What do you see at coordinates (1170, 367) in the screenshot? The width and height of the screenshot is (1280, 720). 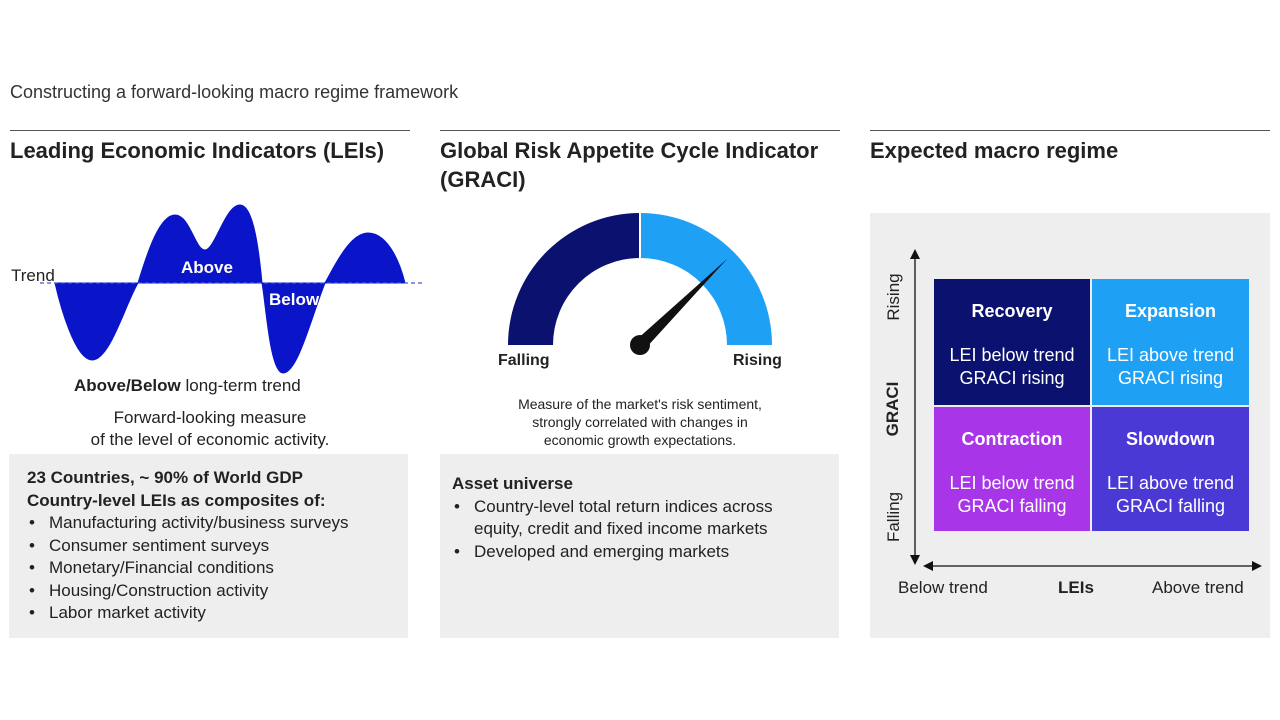 I see `quadrant-description: LEI above trend GRACI rising` at bounding box center [1170, 367].